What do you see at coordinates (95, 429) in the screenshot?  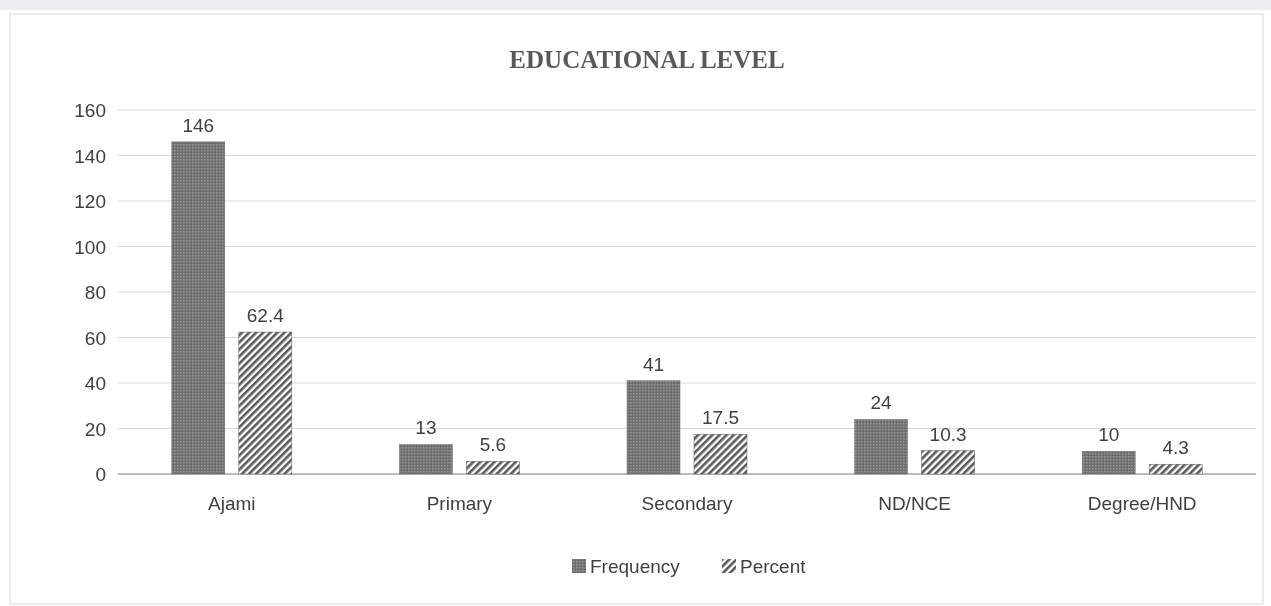 I see `y-tick-label: 20` at bounding box center [95, 429].